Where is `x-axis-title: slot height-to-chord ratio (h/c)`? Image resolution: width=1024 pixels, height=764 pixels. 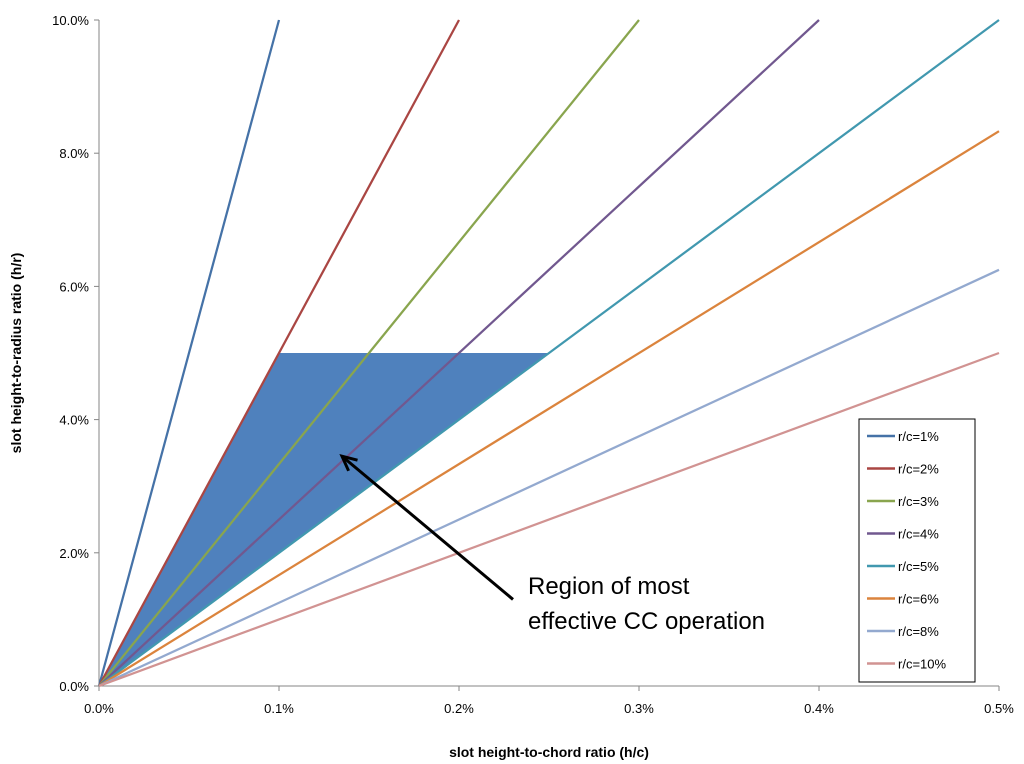 x-axis-title: slot height-to-chord ratio (h/c) is located at coordinates (549, 752).